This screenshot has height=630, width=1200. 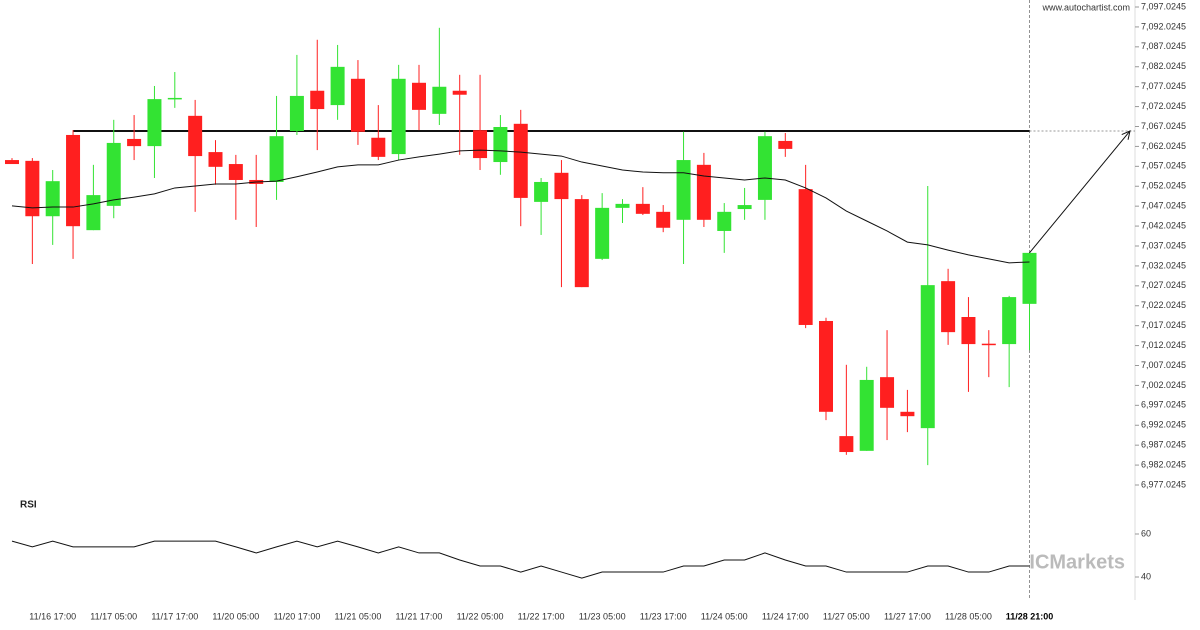 I want to click on x-tick-label: 11/27 17:00, so click(x=907, y=616).